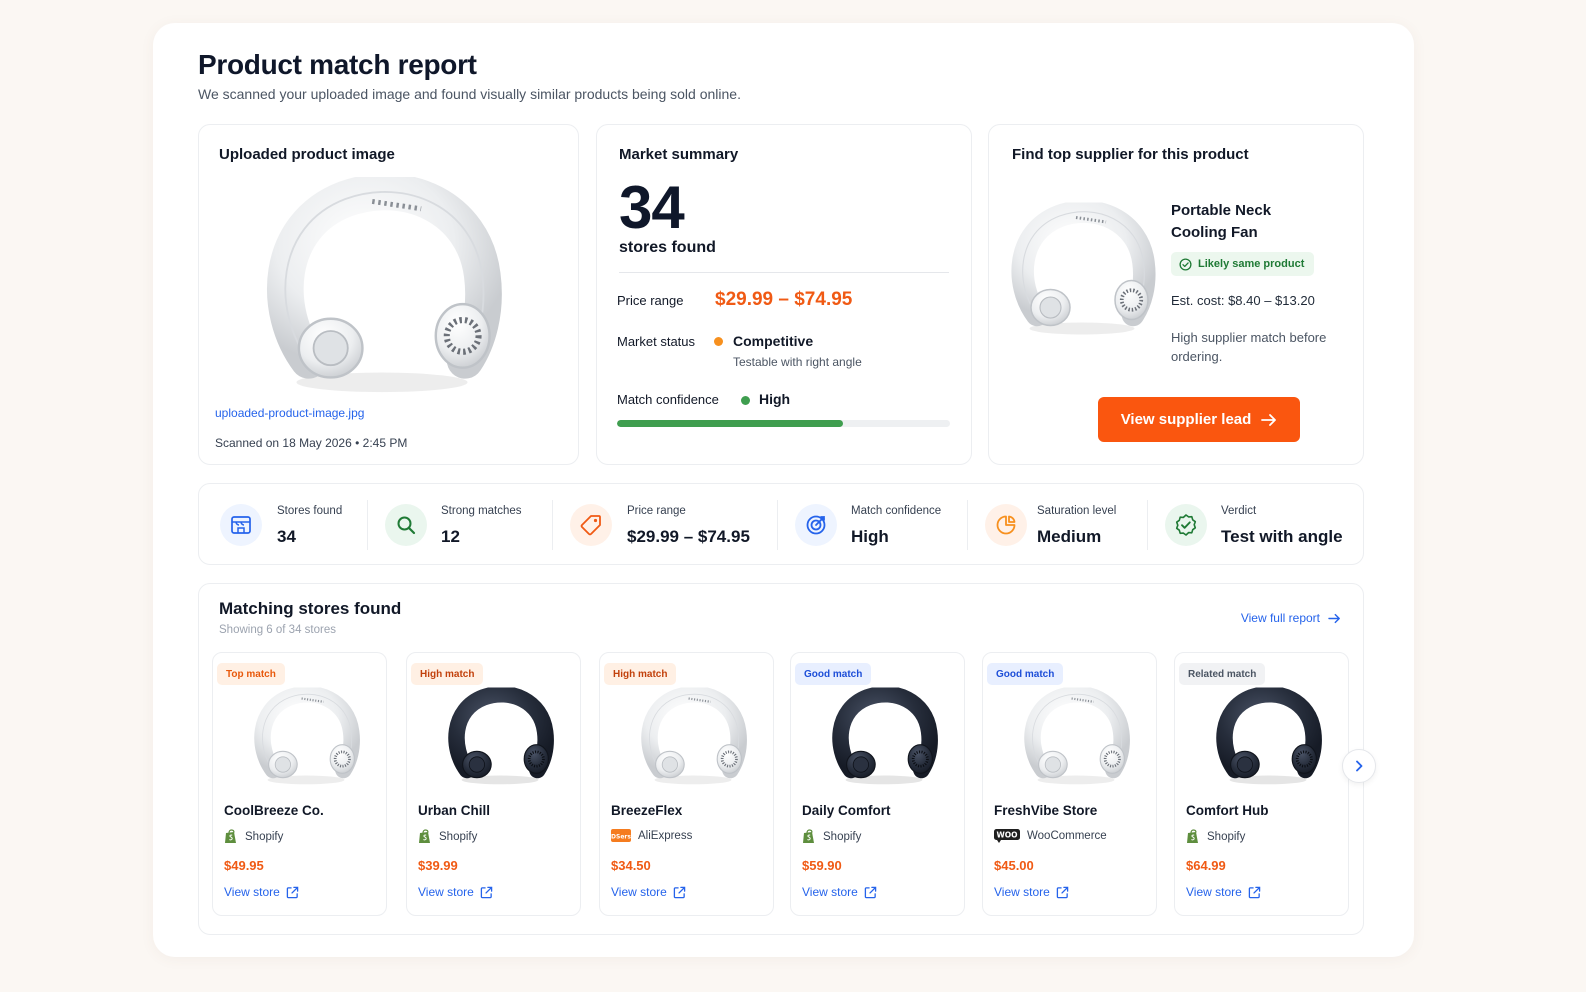 The height and width of the screenshot is (992, 1586). What do you see at coordinates (1222, 674) in the screenshot?
I see `match-badge: Related match` at bounding box center [1222, 674].